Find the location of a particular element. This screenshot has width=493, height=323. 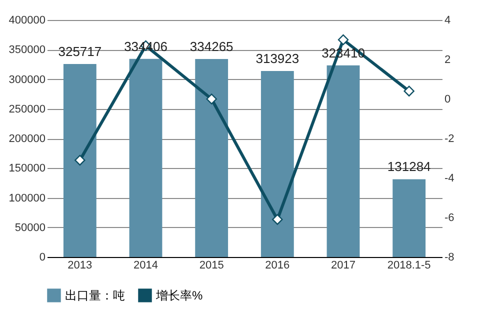

y2-tick-label: -2 is located at coordinates (449, 139).